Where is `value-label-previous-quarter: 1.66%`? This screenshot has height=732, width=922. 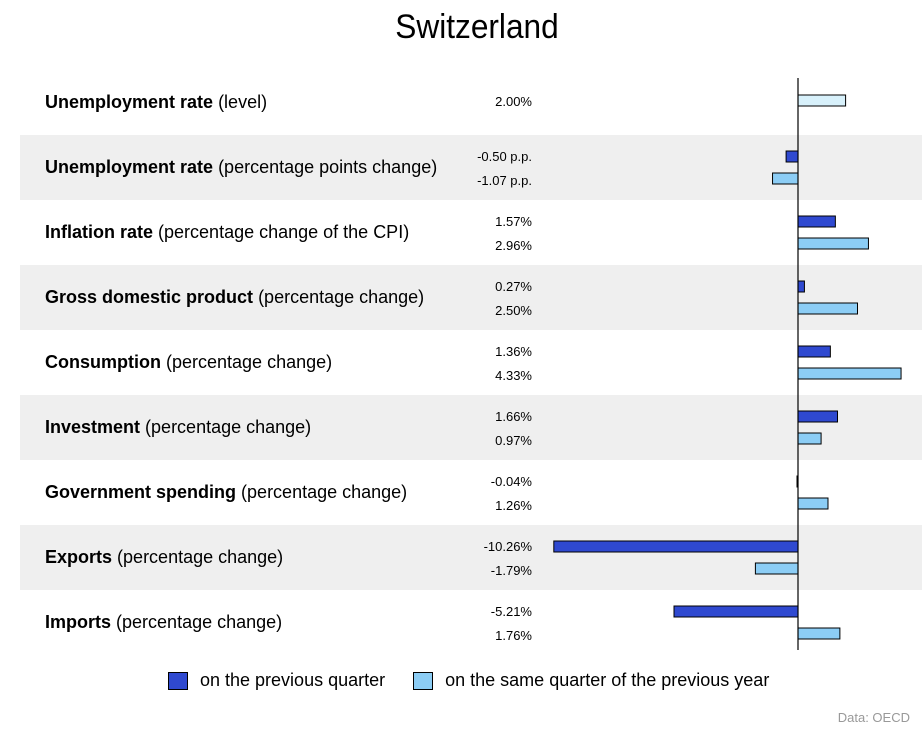
value-label-previous-quarter: 1.66% is located at coordinates (513, 416).